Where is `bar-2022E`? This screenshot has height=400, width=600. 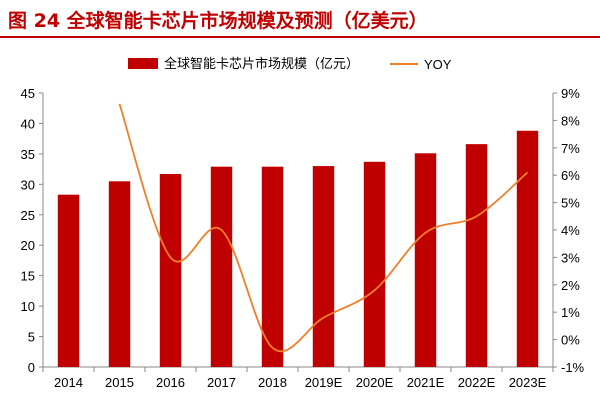 bar-2022E is located at coordinates (476, 255).